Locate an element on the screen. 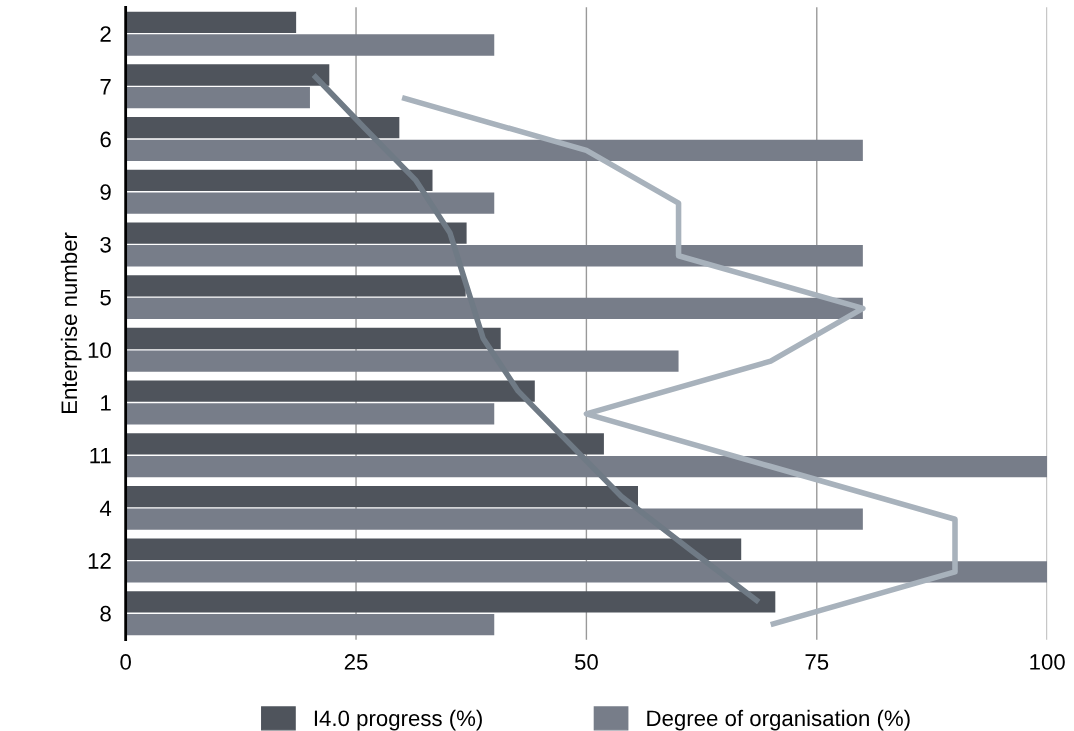  y-tick-label: 12 is located at coordinates (99, 561).